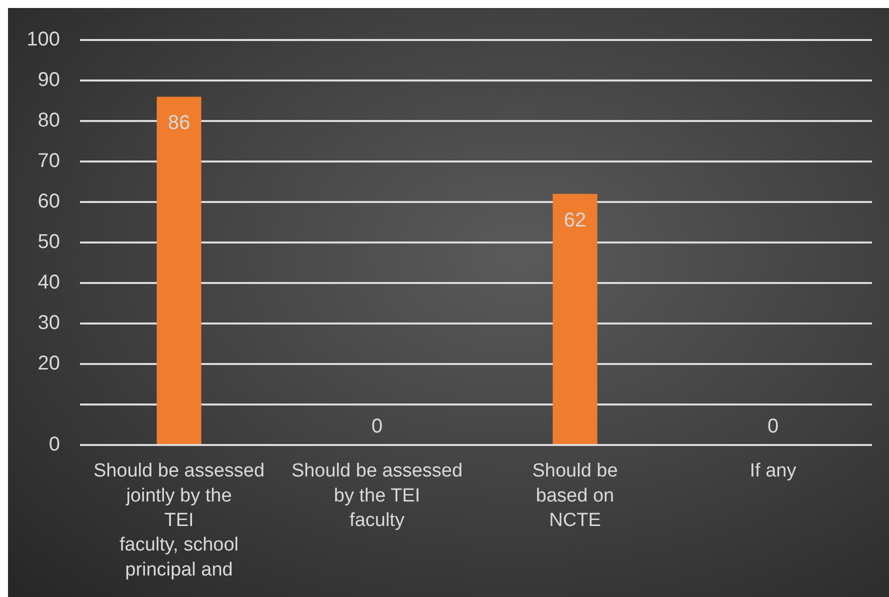  What do you see at coordinates (179, 123) in the screenshot?
I see `data-label: 86` at bounding box center [179, 123].